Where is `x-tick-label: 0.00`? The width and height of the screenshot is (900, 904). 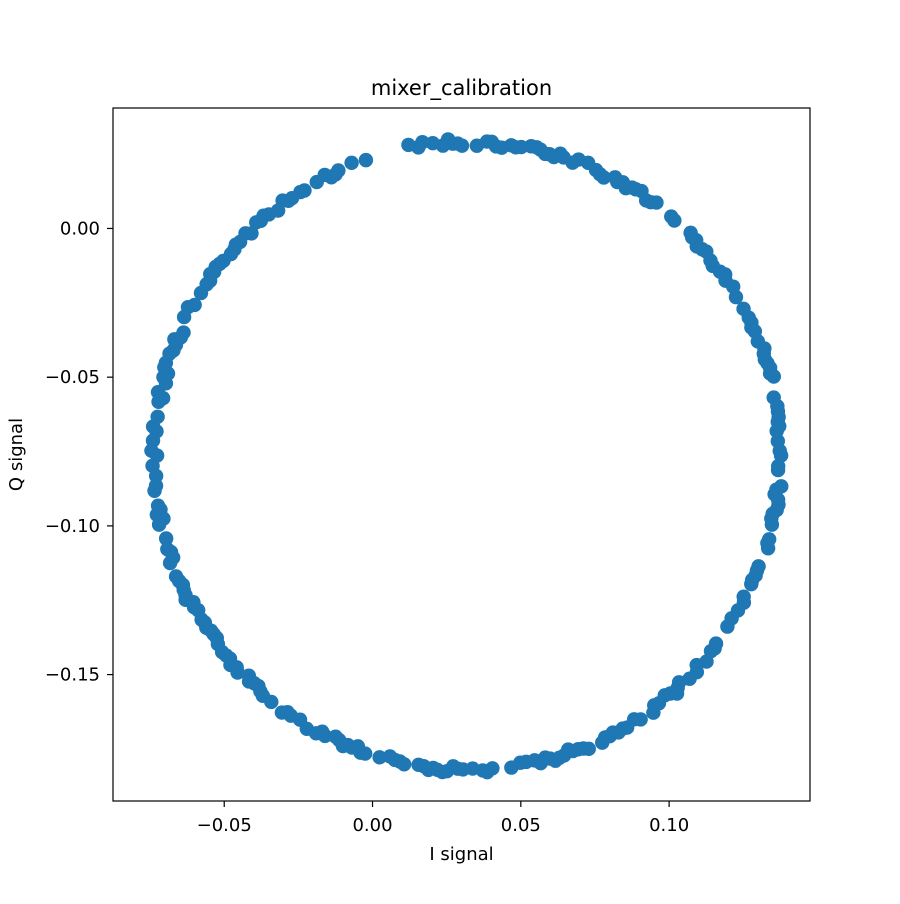
x-tick-label: 0.00 is located at coordinates (372, 825).